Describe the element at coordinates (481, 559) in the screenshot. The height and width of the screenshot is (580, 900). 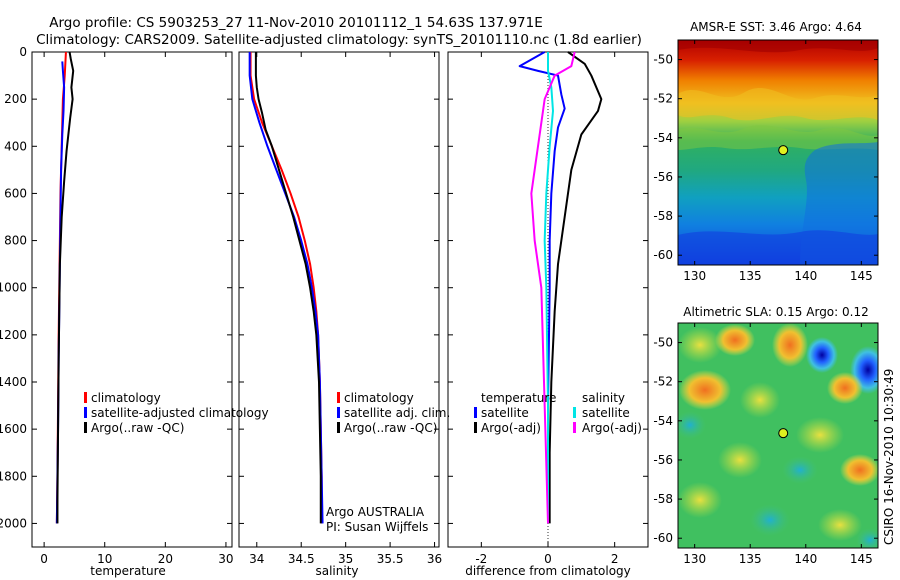
I see `difference-xtick-label: -2` at that location.